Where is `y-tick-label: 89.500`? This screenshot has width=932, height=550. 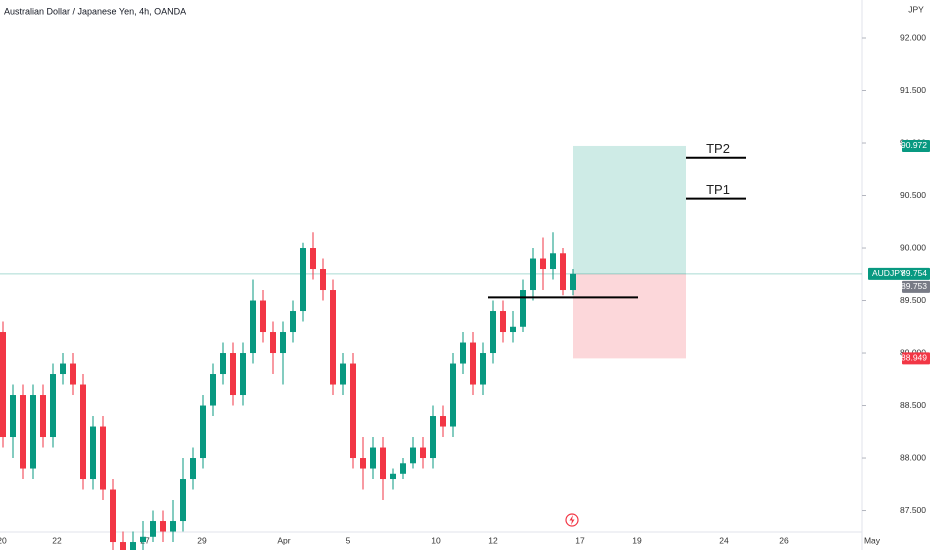
y-tick-label: 89.500 is located at coordinates (913, 300).